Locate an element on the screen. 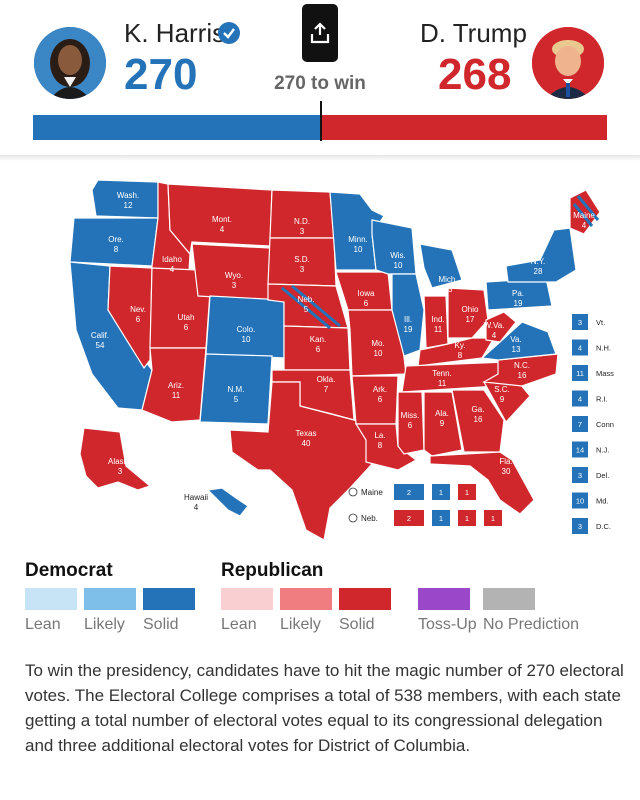 Image resolution: width=640 pixels, height=800 pixels. state-ev-label: 8 is located at coordinates (460, 355).